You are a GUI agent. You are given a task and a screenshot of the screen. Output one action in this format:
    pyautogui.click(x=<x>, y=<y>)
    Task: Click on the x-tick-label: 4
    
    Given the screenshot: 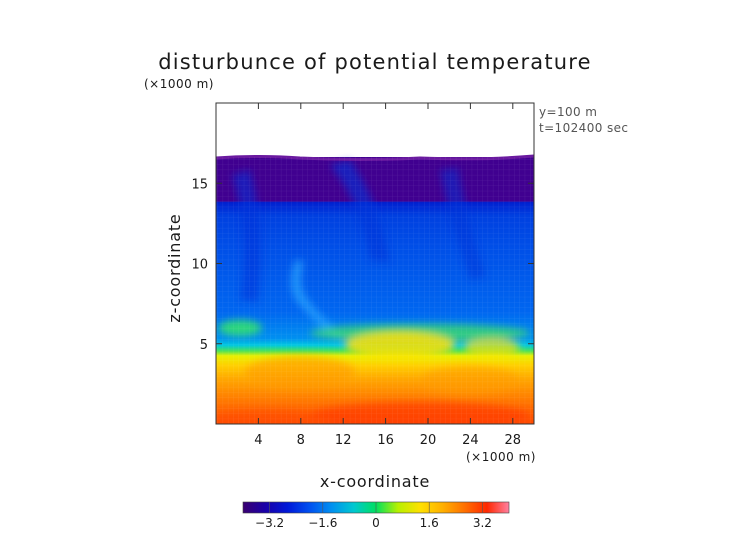 What is the action you would take?
    pyautogui.click(x=258, y=440)
    